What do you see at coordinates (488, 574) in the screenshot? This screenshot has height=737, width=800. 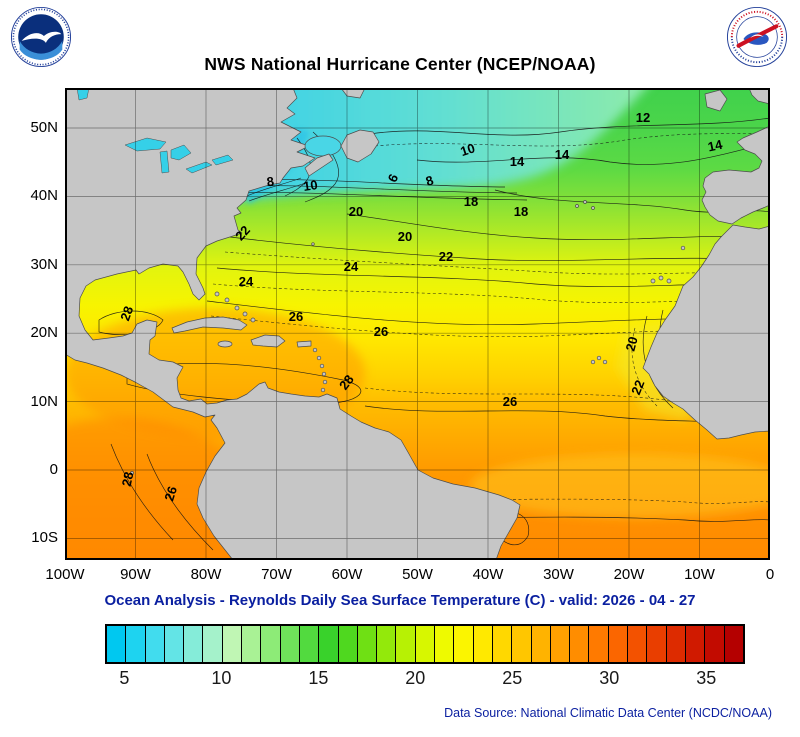 I see `lon-tick-label: 40W` at bounding box center [488, 574].